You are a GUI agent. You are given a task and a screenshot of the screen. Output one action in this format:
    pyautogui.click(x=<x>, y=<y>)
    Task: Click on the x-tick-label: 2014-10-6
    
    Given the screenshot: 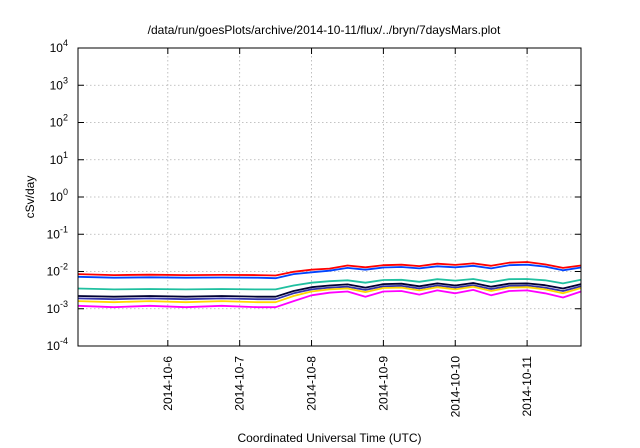 What is the action you would take?
    pyautogui.click(x=168, y=383)
    